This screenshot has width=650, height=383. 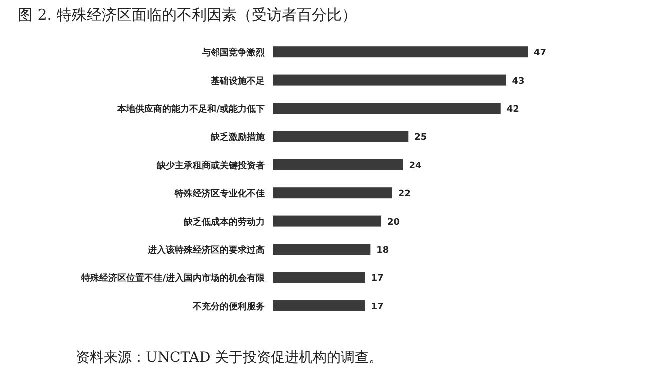 What do you see at coordinates (421, 138) in the screenshot?
I see `data-label: 25` at bounding box center [421, 138].